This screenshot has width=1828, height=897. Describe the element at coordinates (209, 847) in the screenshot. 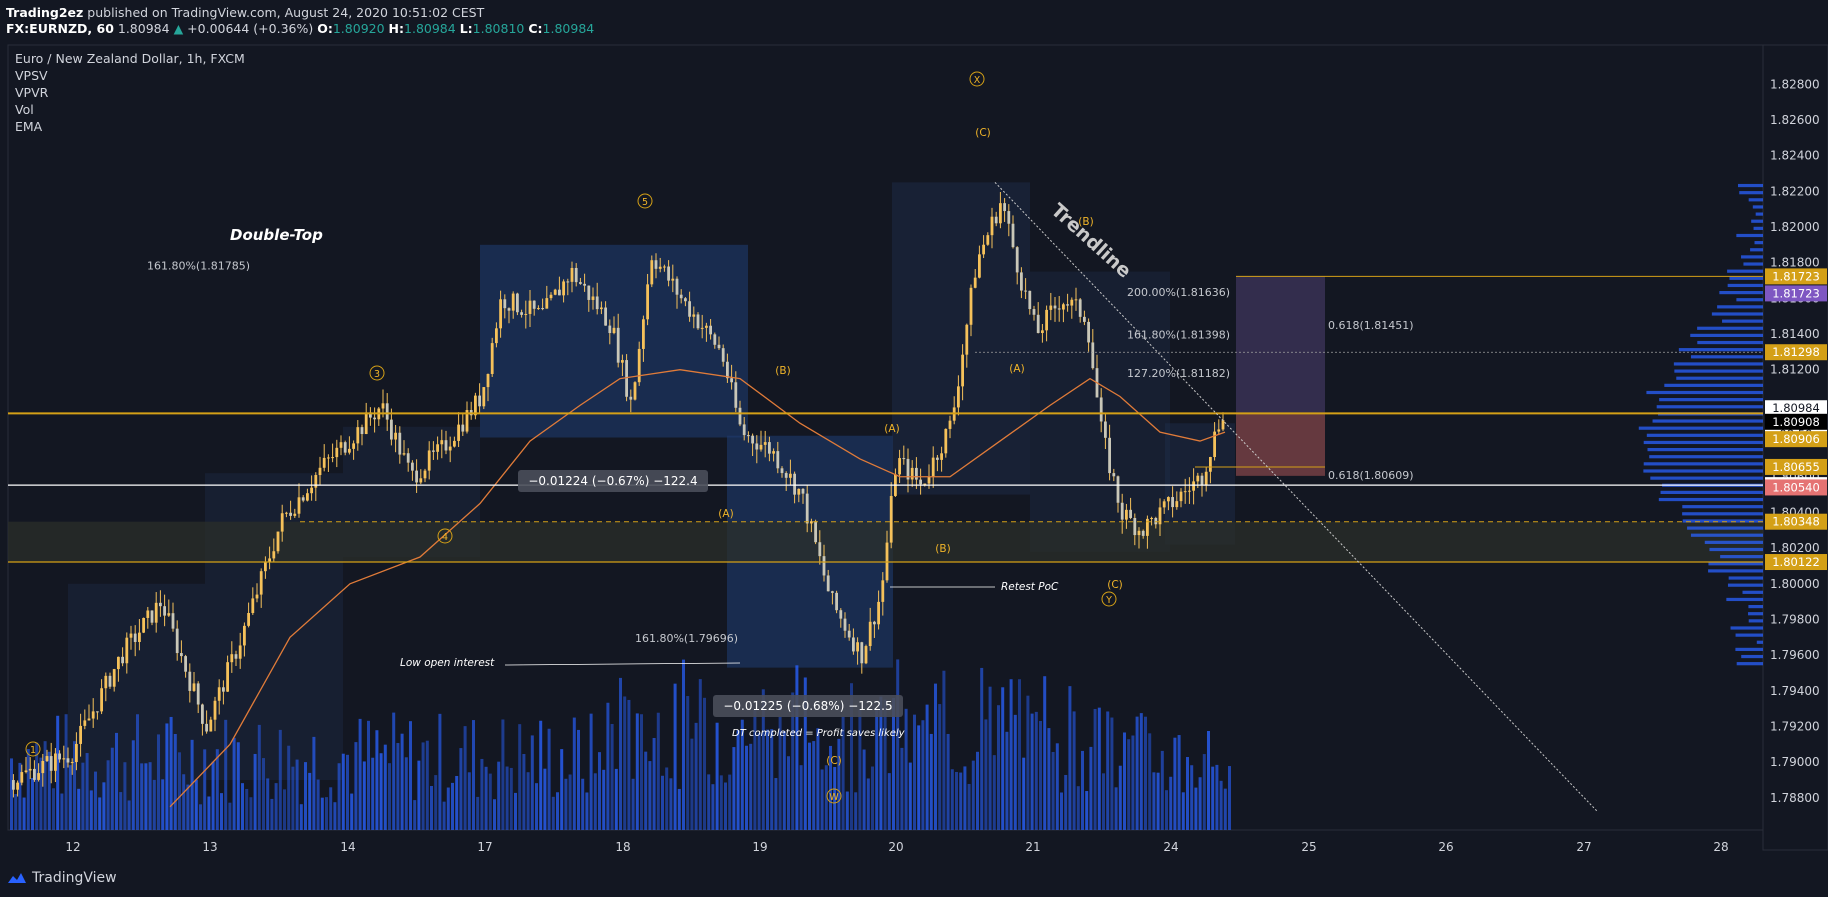

I see `x-tick-13: 13` at that location.